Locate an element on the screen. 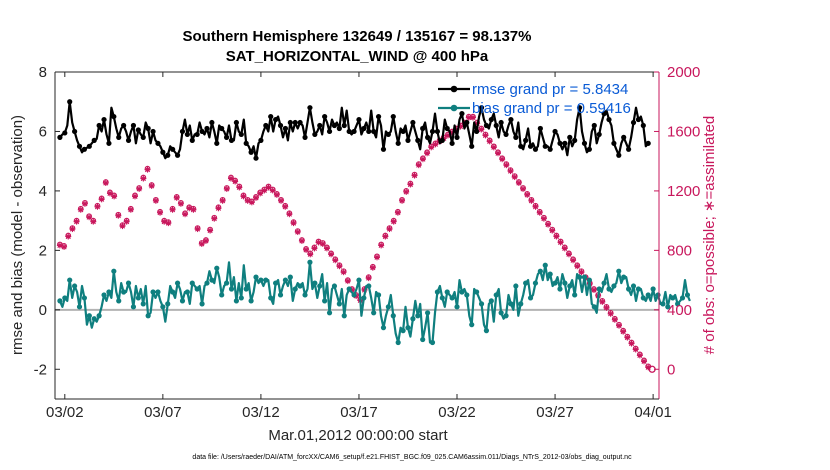 This screenshot has height=470, width=830. x-tick-label: 03/27 is located at coordinates (555, 412).